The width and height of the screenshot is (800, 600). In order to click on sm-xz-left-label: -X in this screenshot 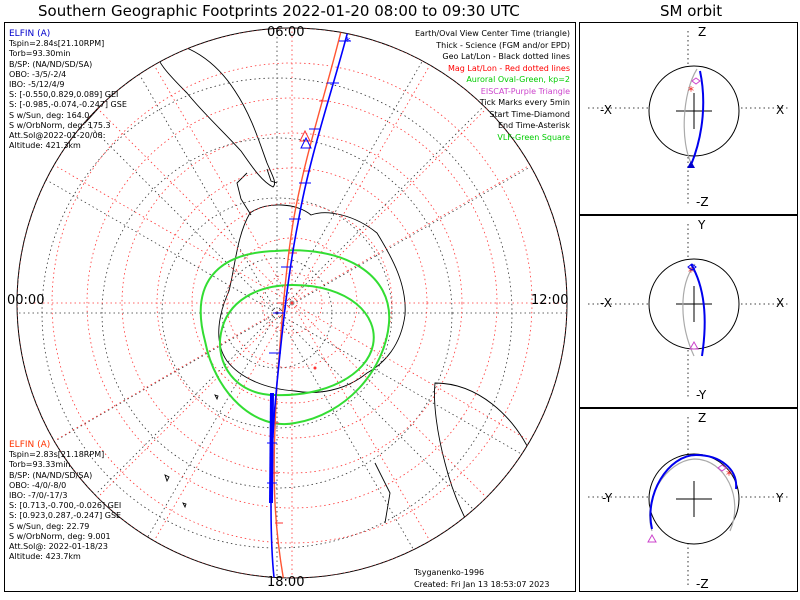, I will do `click(606, 110)`.